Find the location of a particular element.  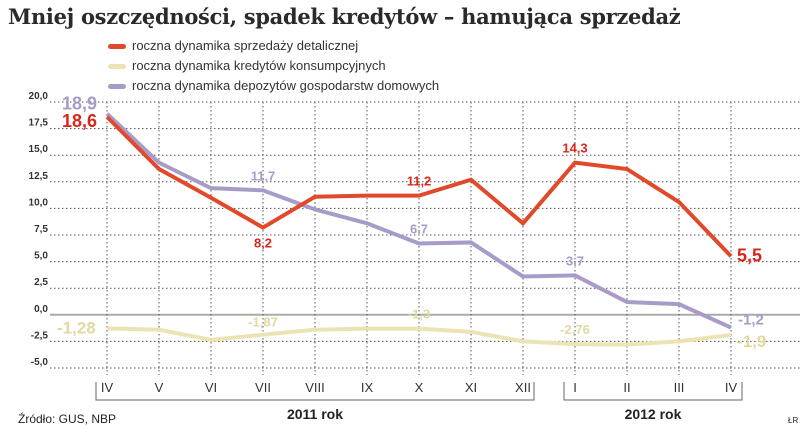

year-label: 2011 rok is located at coordinates (315, 414).